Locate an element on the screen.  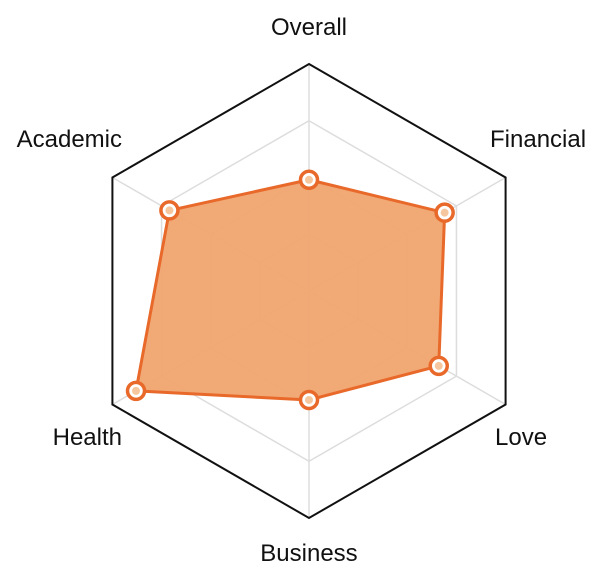
axis-label-academic: Academic is located at coordinates (69, 139).